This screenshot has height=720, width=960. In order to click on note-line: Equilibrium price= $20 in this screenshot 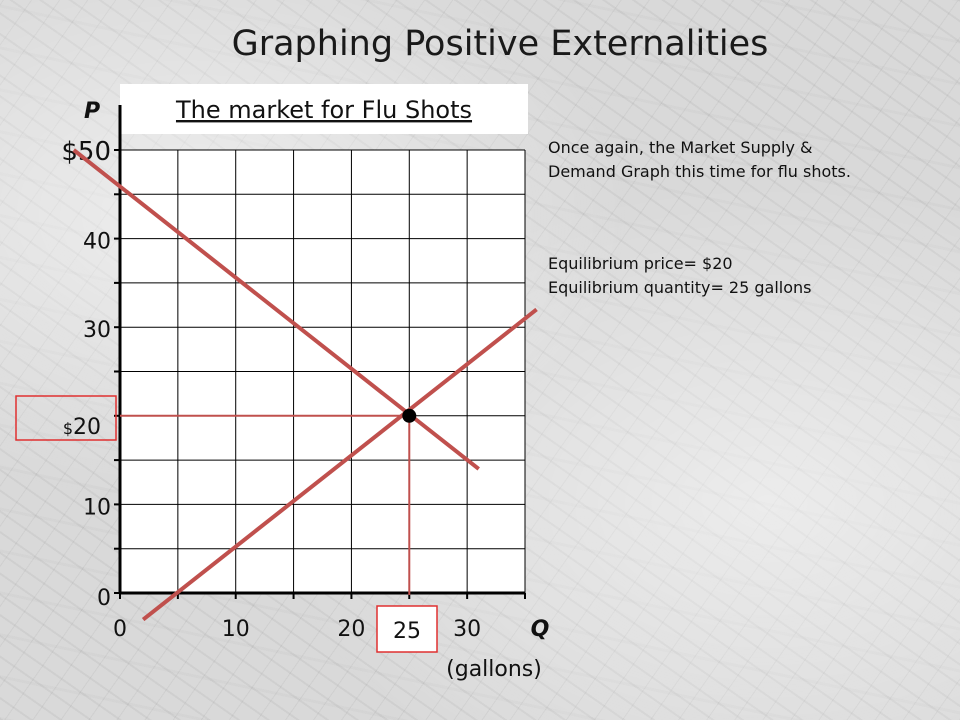, I will do `click(640, 263)`.